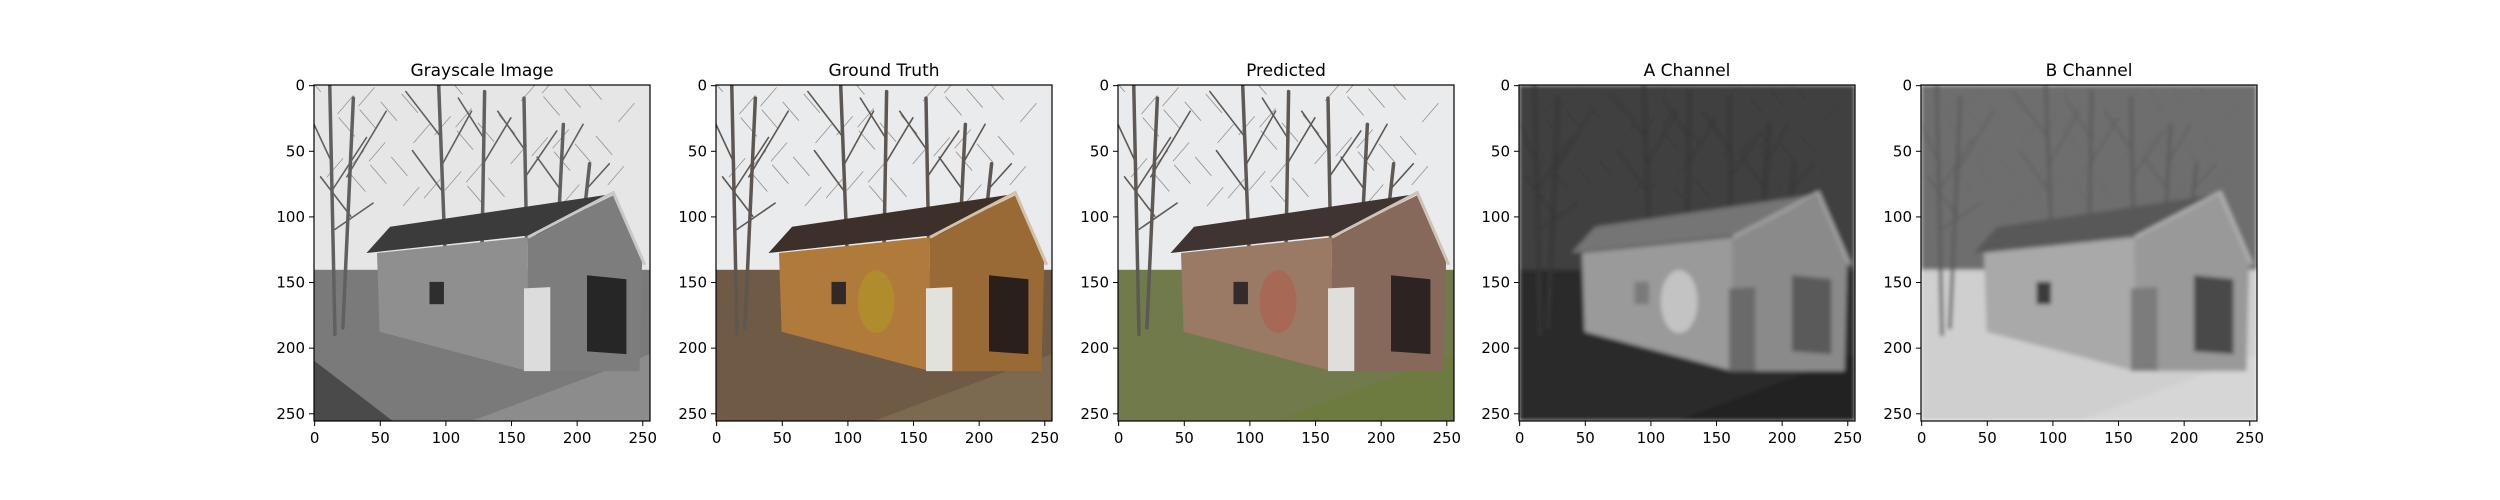 The image size is (2500, 500). Describe the element at coordinates (481, 71) in the screenshot. I see `panel-title: Grayscale Image` at that location.